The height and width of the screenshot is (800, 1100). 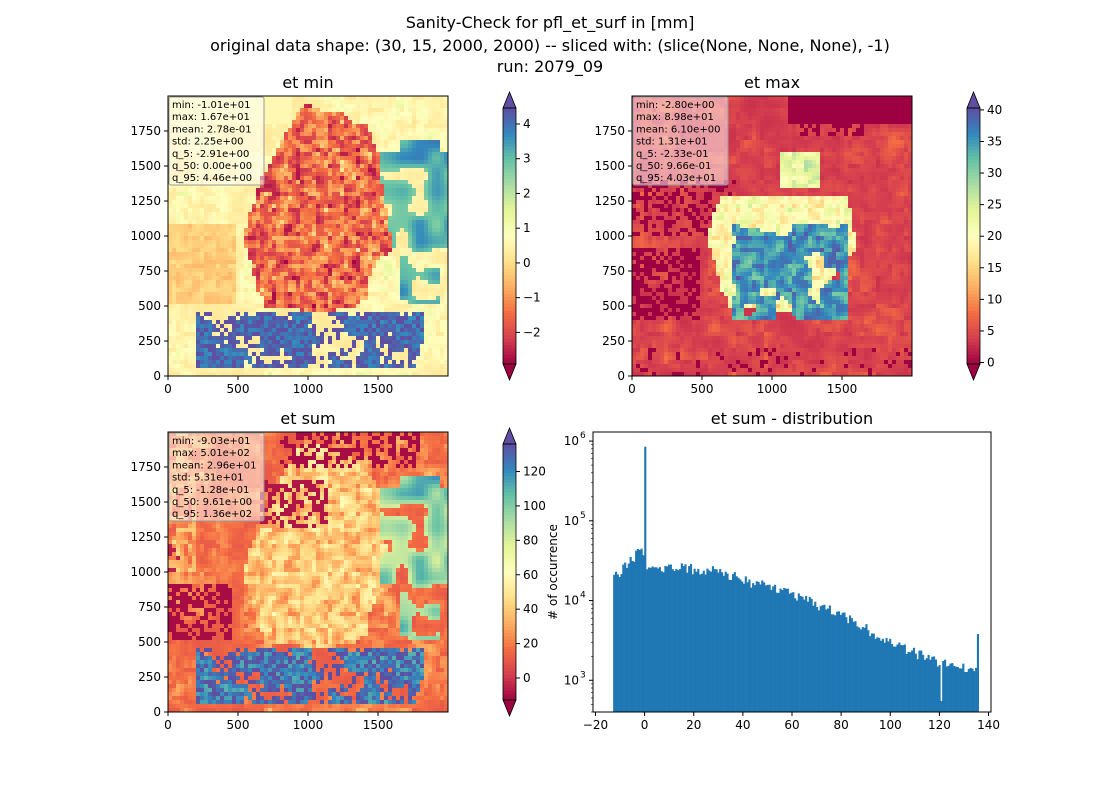 What do you see at coordinates (509, 276) in the screenshot?
I see `colorbar-segment` at bounding box center [509, 276].